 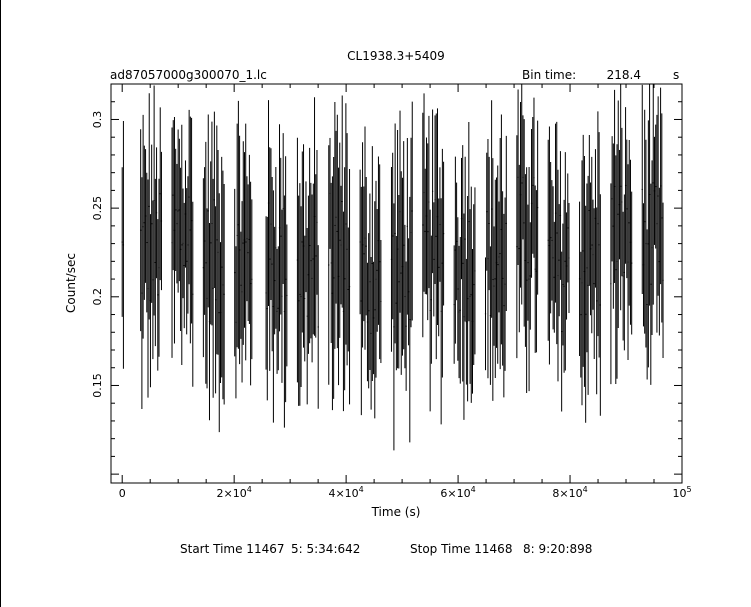 I want to click on x-tick-label: 4×104, so click(x=345, y=492).